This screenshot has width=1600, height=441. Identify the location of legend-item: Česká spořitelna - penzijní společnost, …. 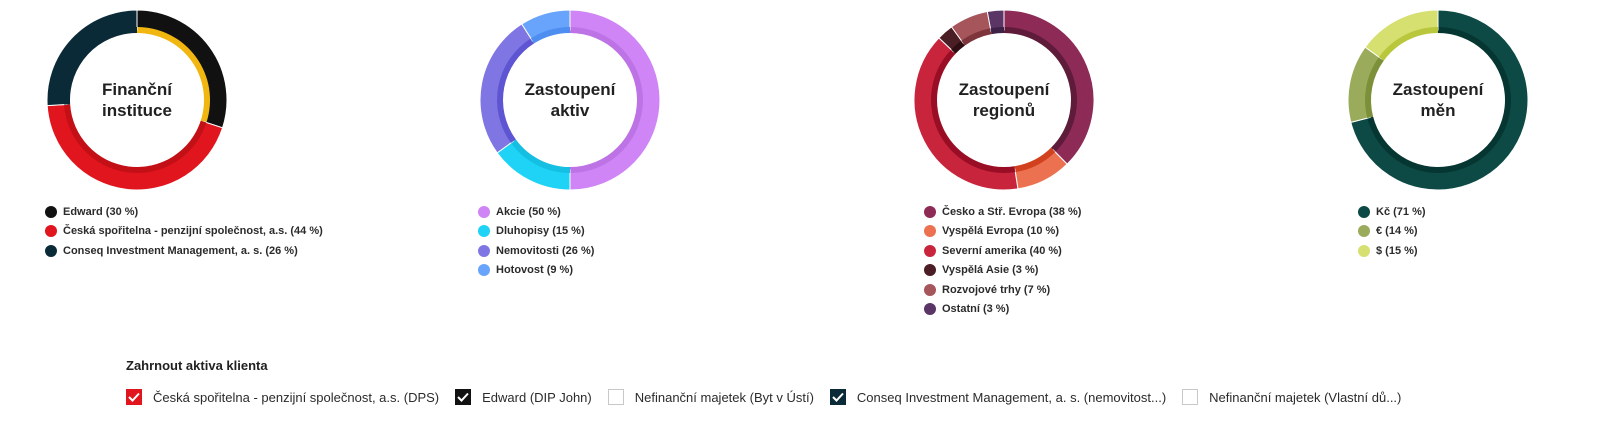
(184, 232).